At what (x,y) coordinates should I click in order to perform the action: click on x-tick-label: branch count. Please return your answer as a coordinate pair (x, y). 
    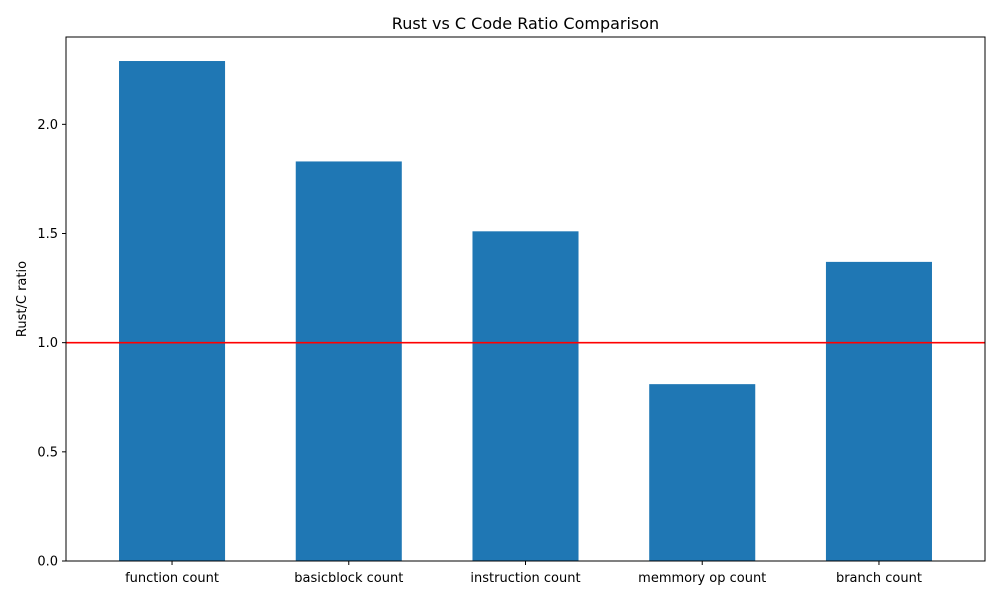
    Looking at the image, I should click on (879, 578).